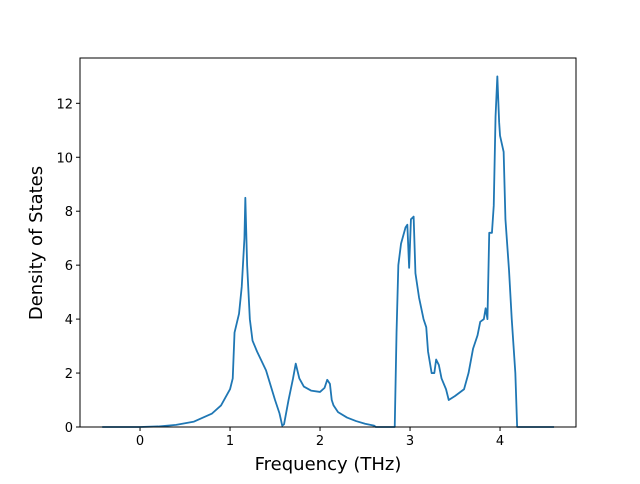 The width and height of the screenshot is (640, 484). What do you see at coordinates (69, 428) in the screenshot?
I see `y-tick-label: 0` at bounding box center [69, 428].